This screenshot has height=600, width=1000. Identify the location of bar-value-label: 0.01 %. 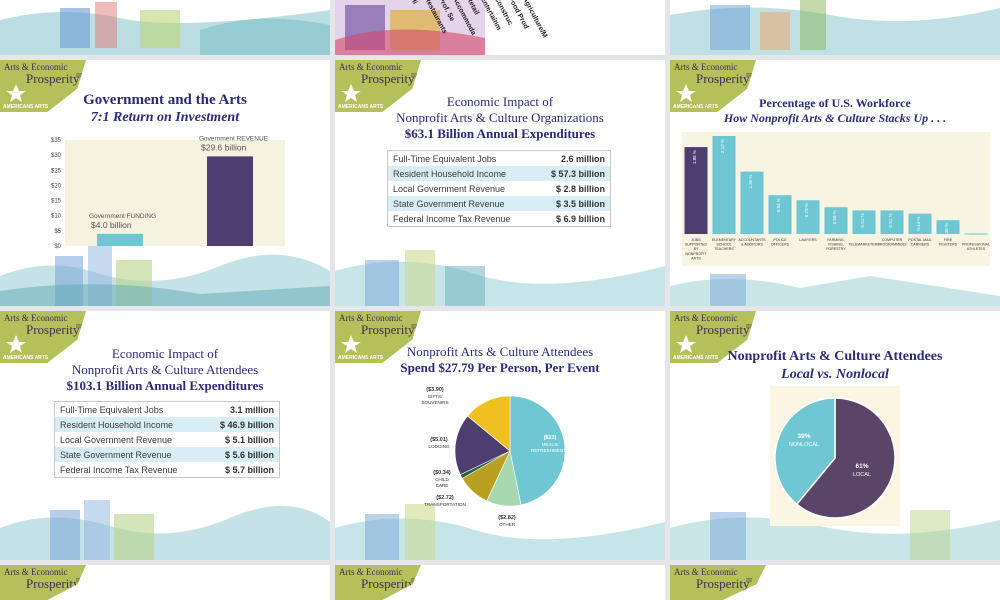
(974, 244).